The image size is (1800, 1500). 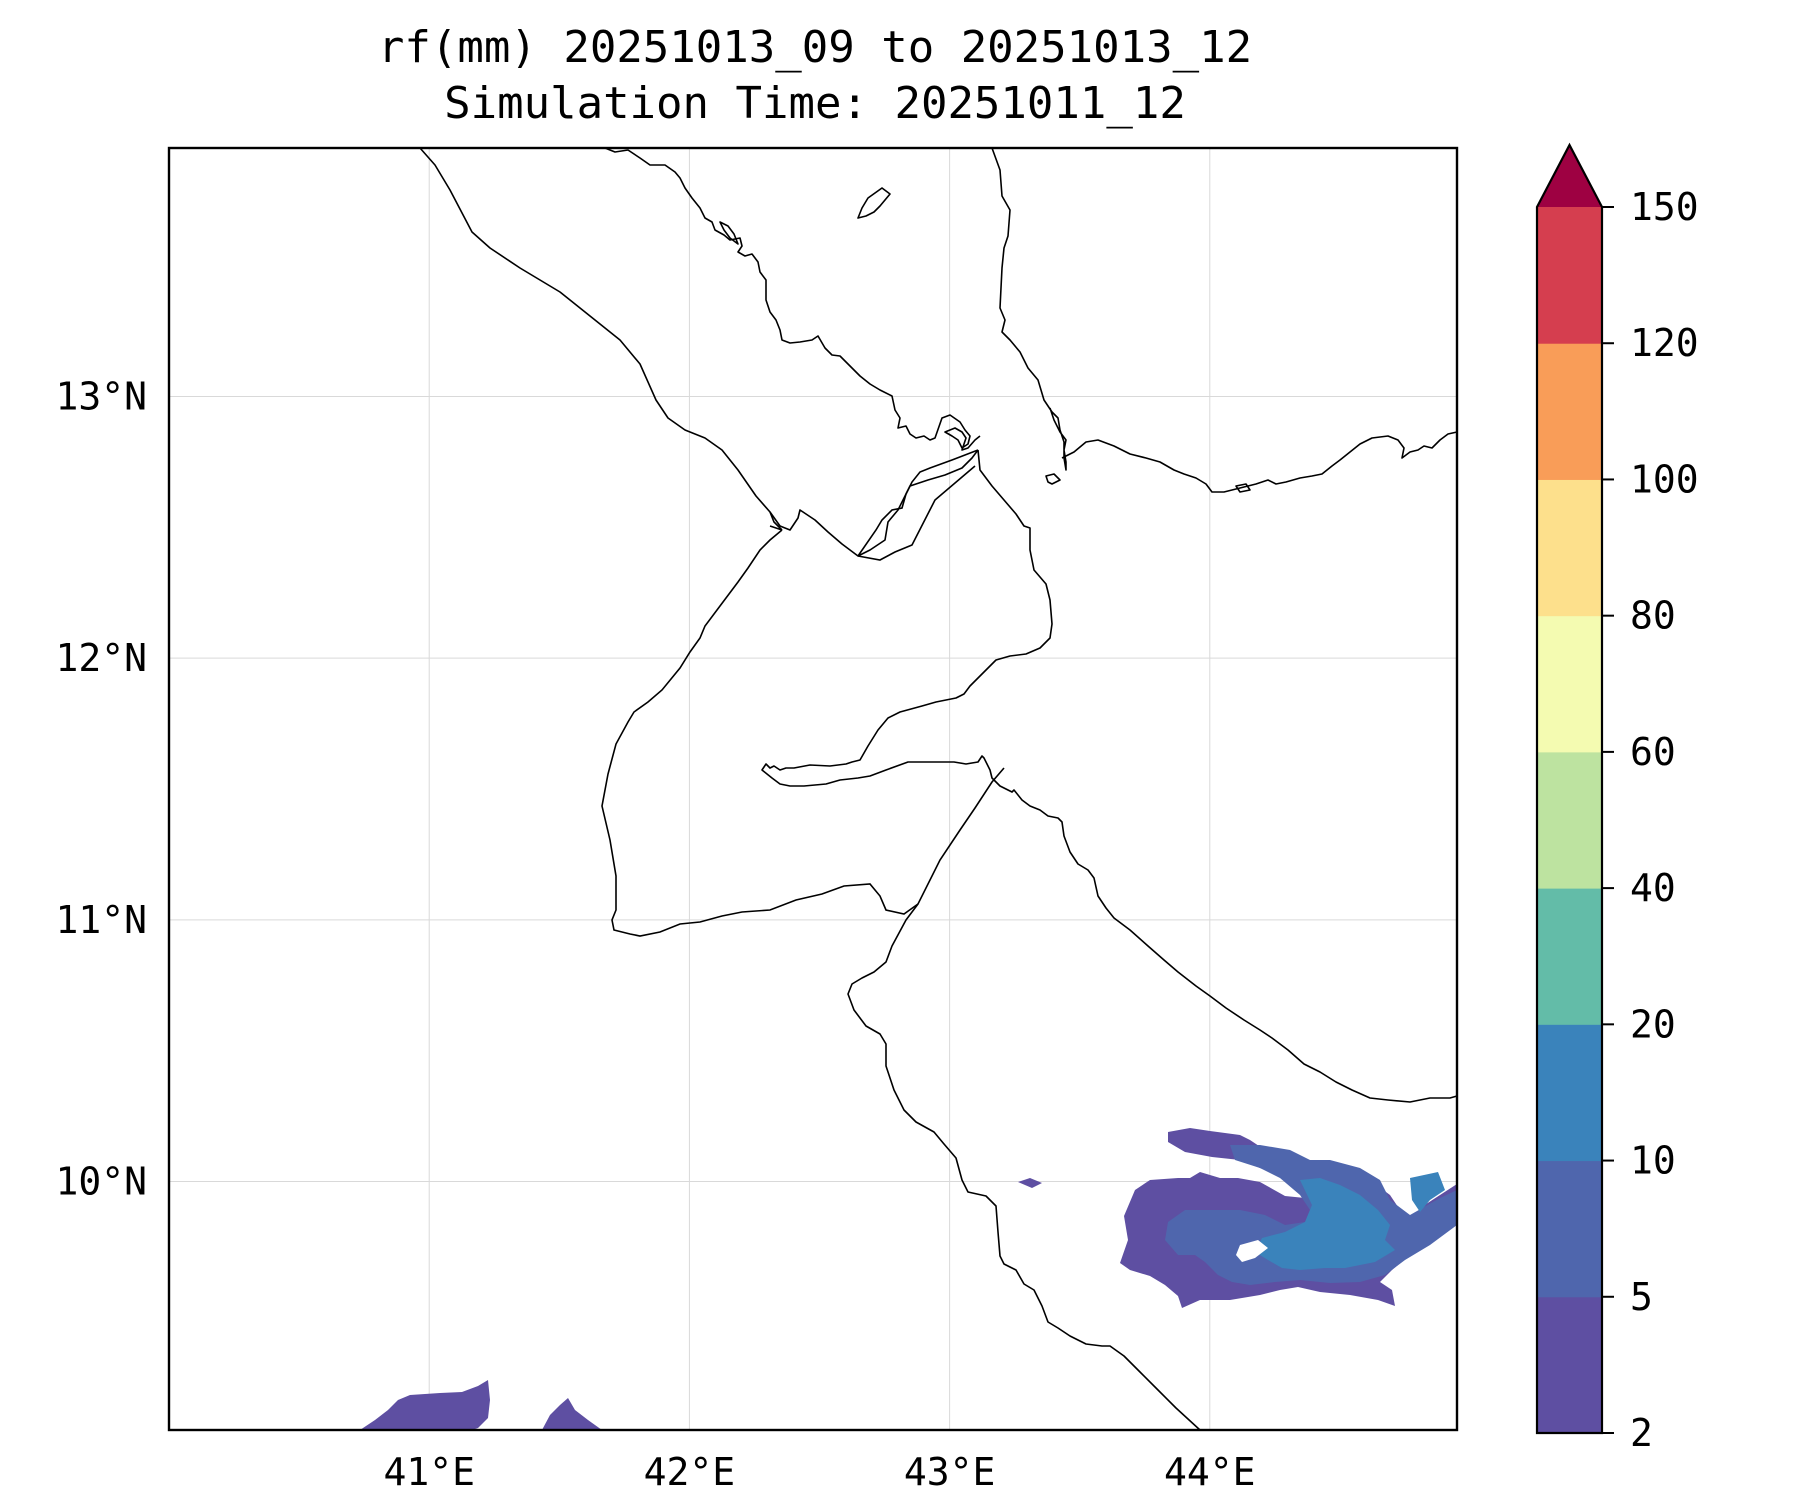 I want to click on border-eritrea-inland, so click(x=918, y=503).